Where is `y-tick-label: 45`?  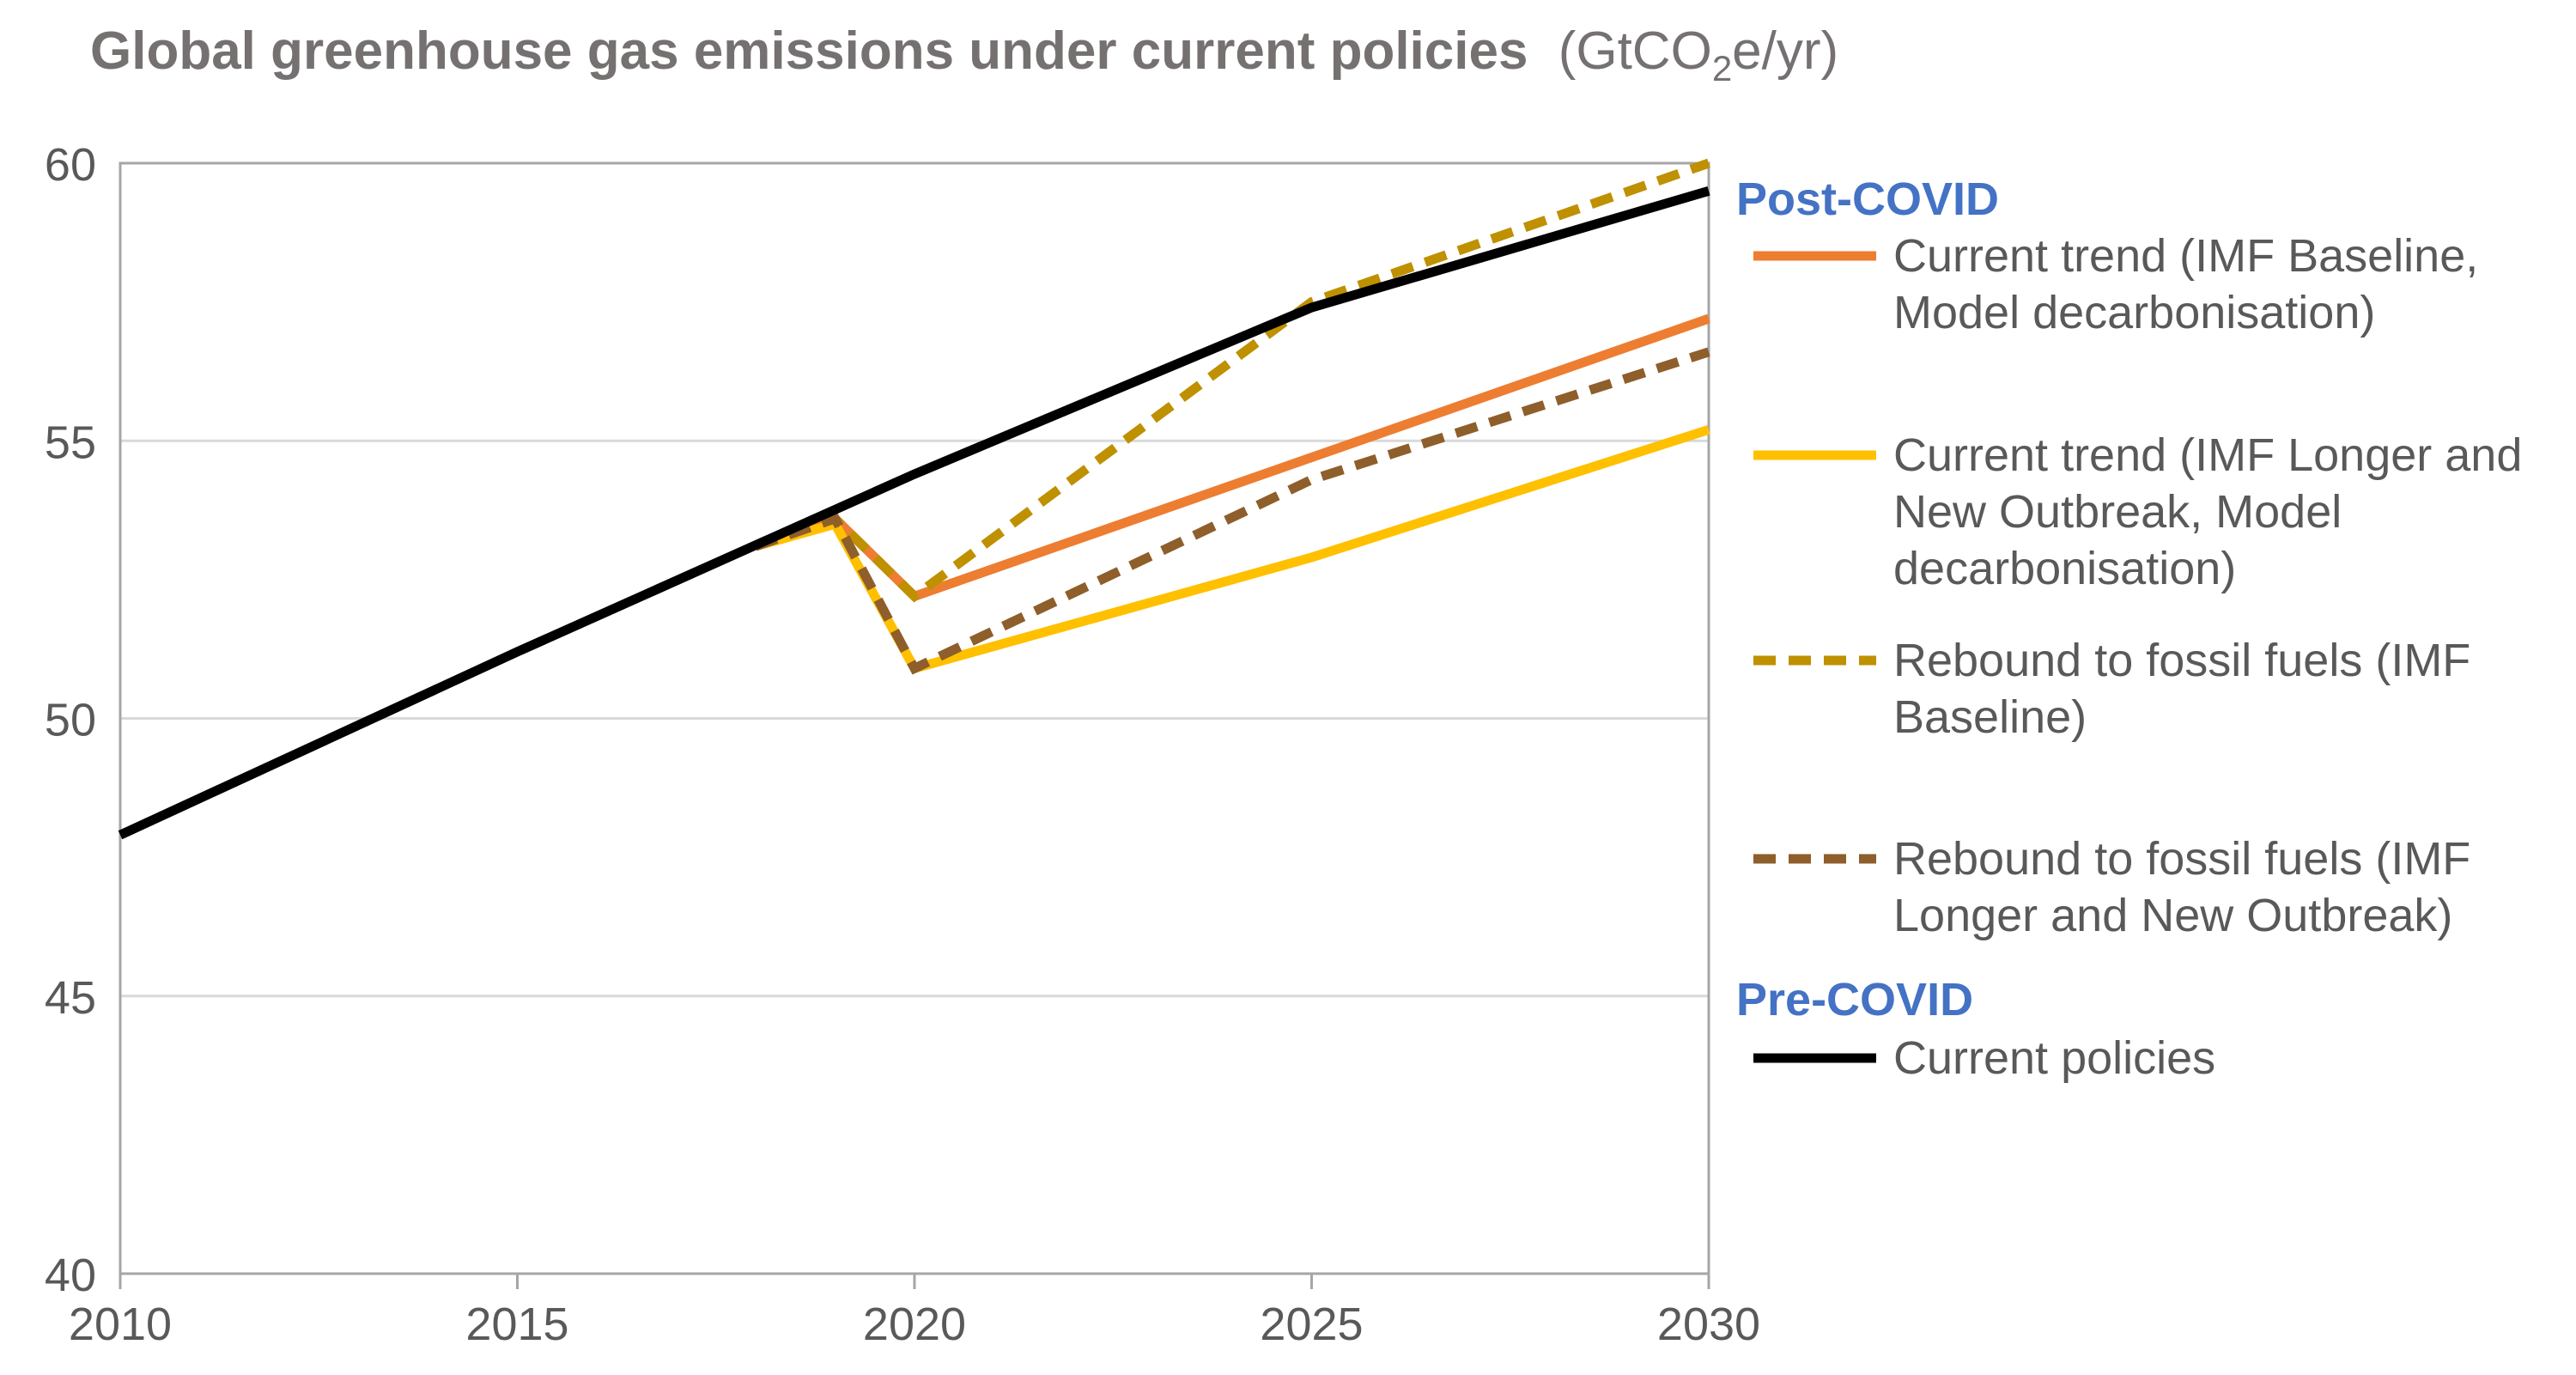 y-tick-label: 45 is located at coordinates (70, 998).